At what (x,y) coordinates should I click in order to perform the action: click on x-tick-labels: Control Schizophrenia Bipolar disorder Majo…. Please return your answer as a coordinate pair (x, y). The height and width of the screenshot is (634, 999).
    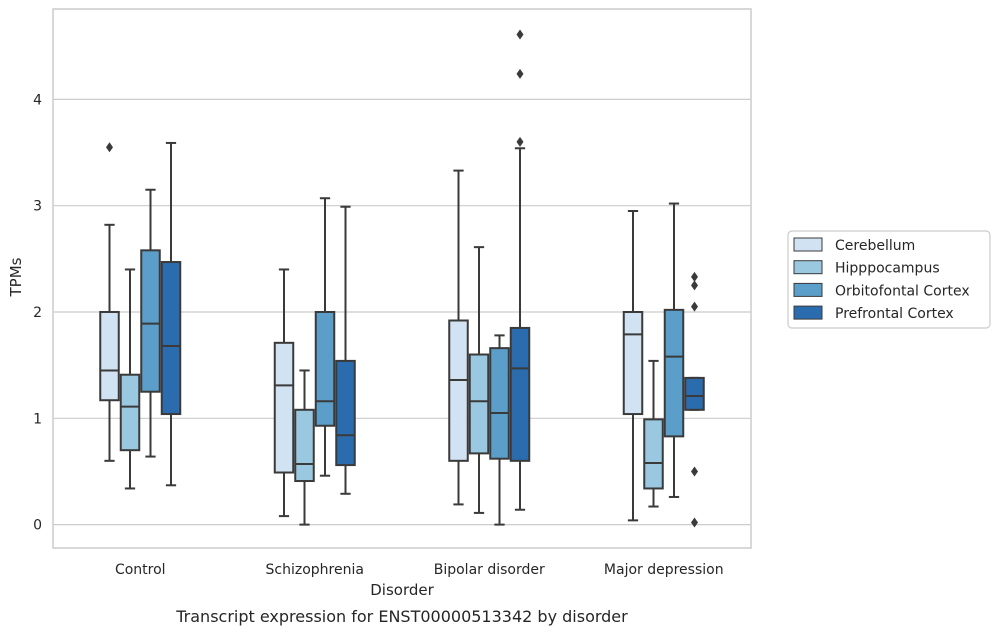
    Looking at the image, I should click on (419, 570).